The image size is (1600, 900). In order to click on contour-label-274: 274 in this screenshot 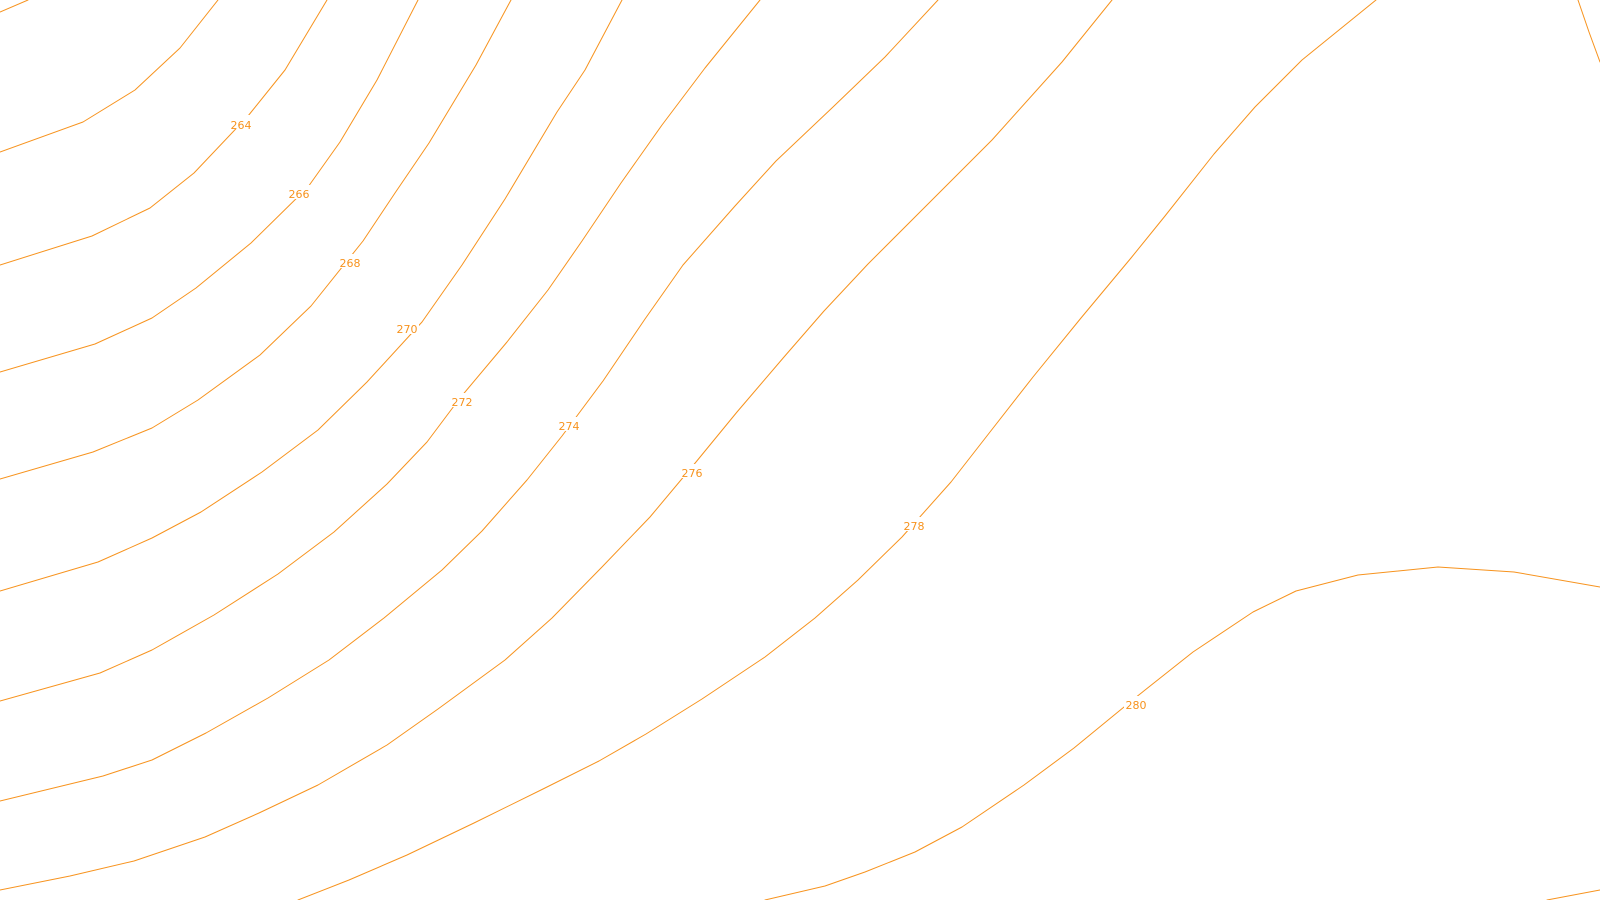, I will do `click(569, 426)`.